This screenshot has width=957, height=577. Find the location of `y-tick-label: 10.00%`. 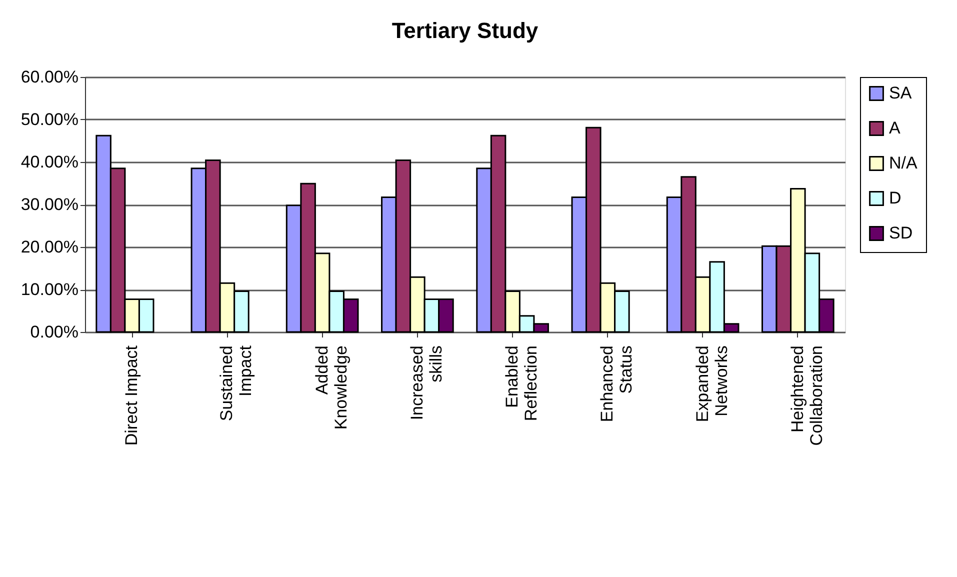

y-tick-label: 10.00% is located at coordinates (49, 289).